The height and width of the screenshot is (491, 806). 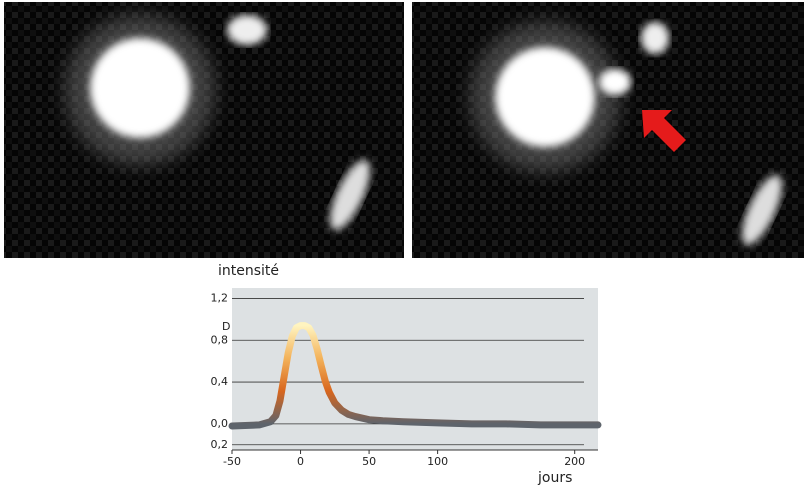 What do you see at coordinates (220, 444) in the screenshot?
I see `y-tick-label: 0,2` at bounding box center [220, 444].